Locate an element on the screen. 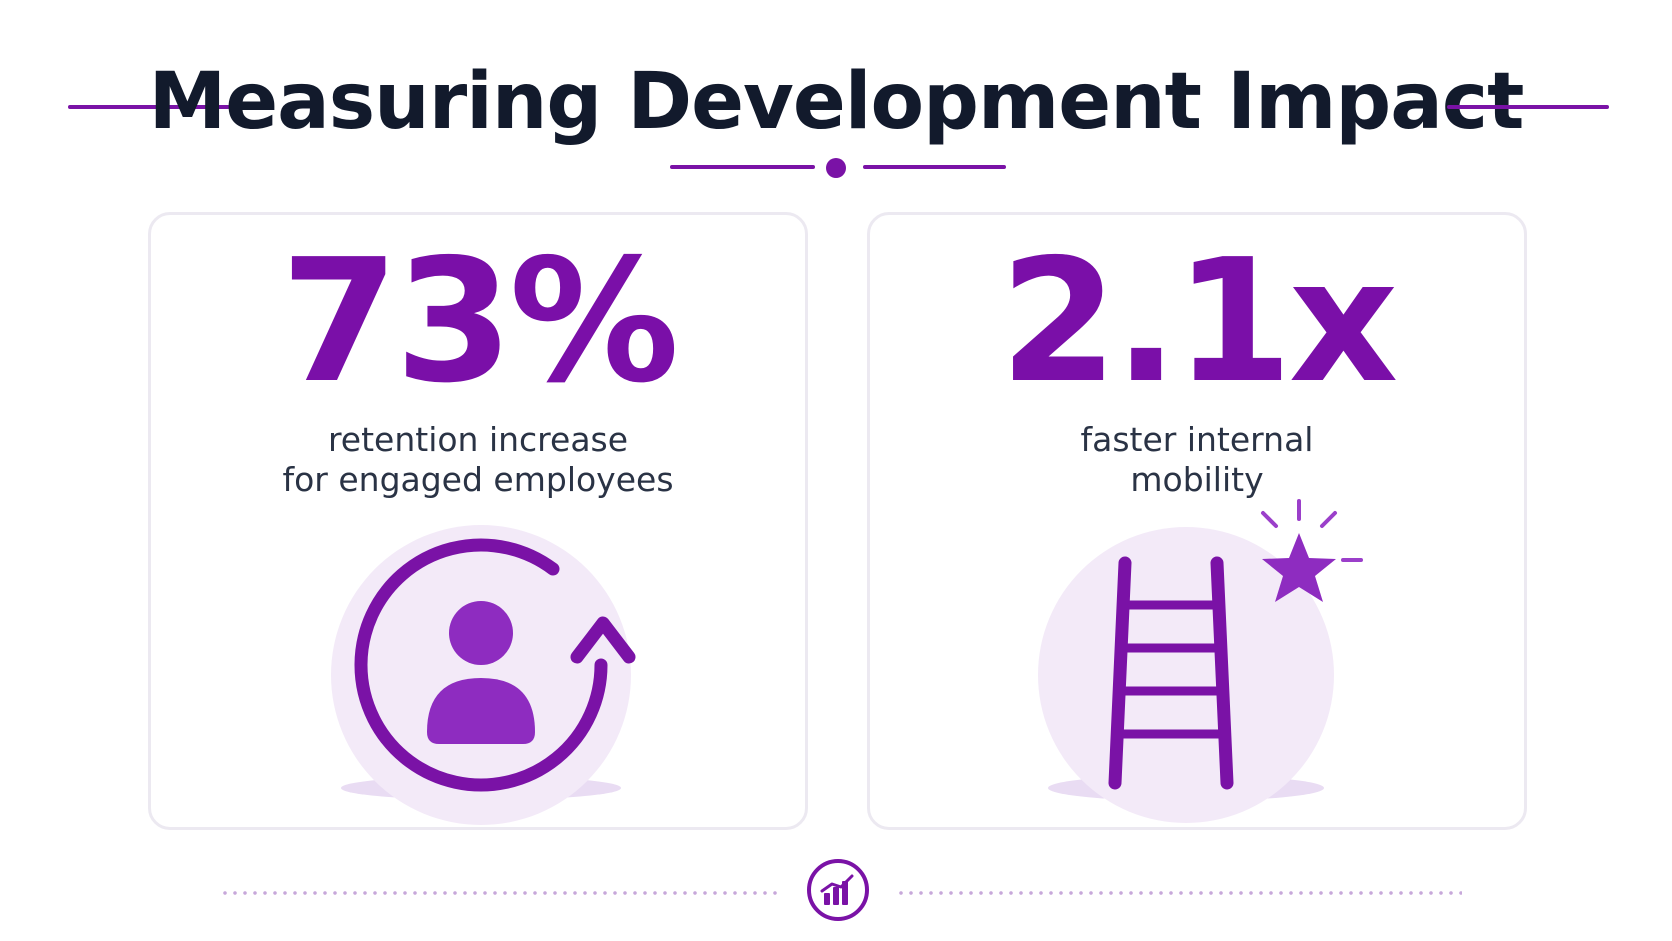  person-retention-cycle-icon is located at coordinates (483, 675).